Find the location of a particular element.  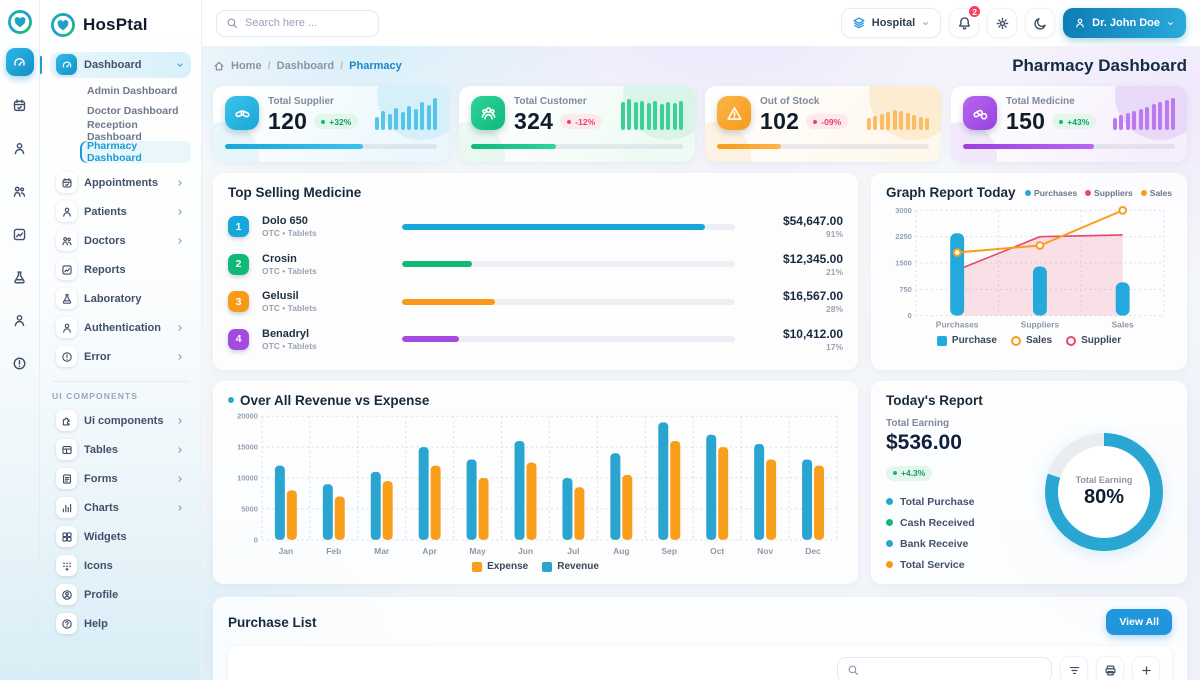

svg-text: 2250 is located at coordinates (903, 236).